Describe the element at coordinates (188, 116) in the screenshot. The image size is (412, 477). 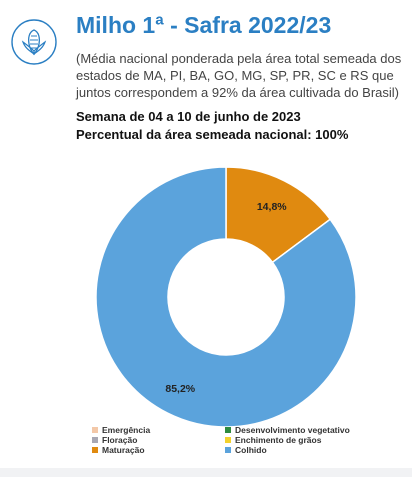
I see `week-text: Semana de 04 a 10 de junho de 2023` at that location.